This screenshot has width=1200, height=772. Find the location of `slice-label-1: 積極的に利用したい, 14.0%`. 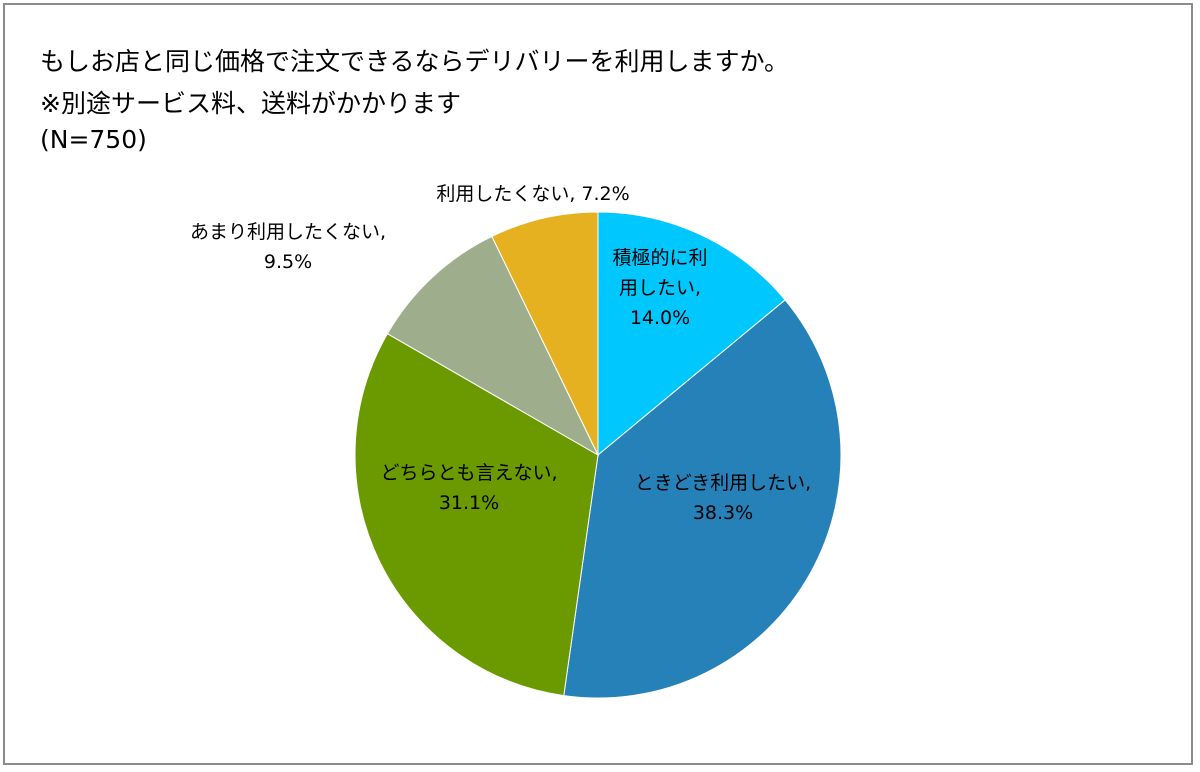

slice-label-1: 積極的に利用したい, 14.0% is located at coordinates (659, 288).